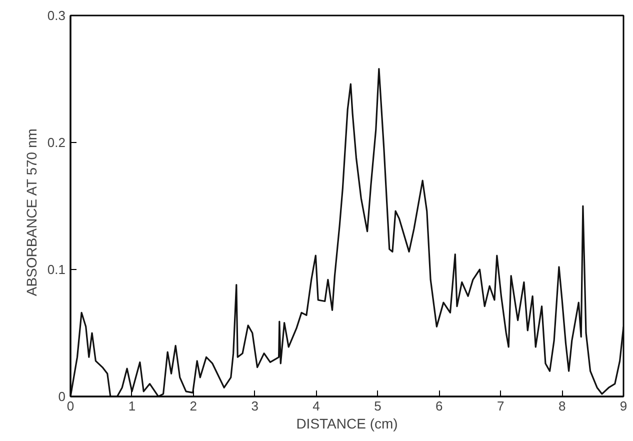 The image size is (633, 441). I want to click on x-tick-label: 8, so click(562, 406).